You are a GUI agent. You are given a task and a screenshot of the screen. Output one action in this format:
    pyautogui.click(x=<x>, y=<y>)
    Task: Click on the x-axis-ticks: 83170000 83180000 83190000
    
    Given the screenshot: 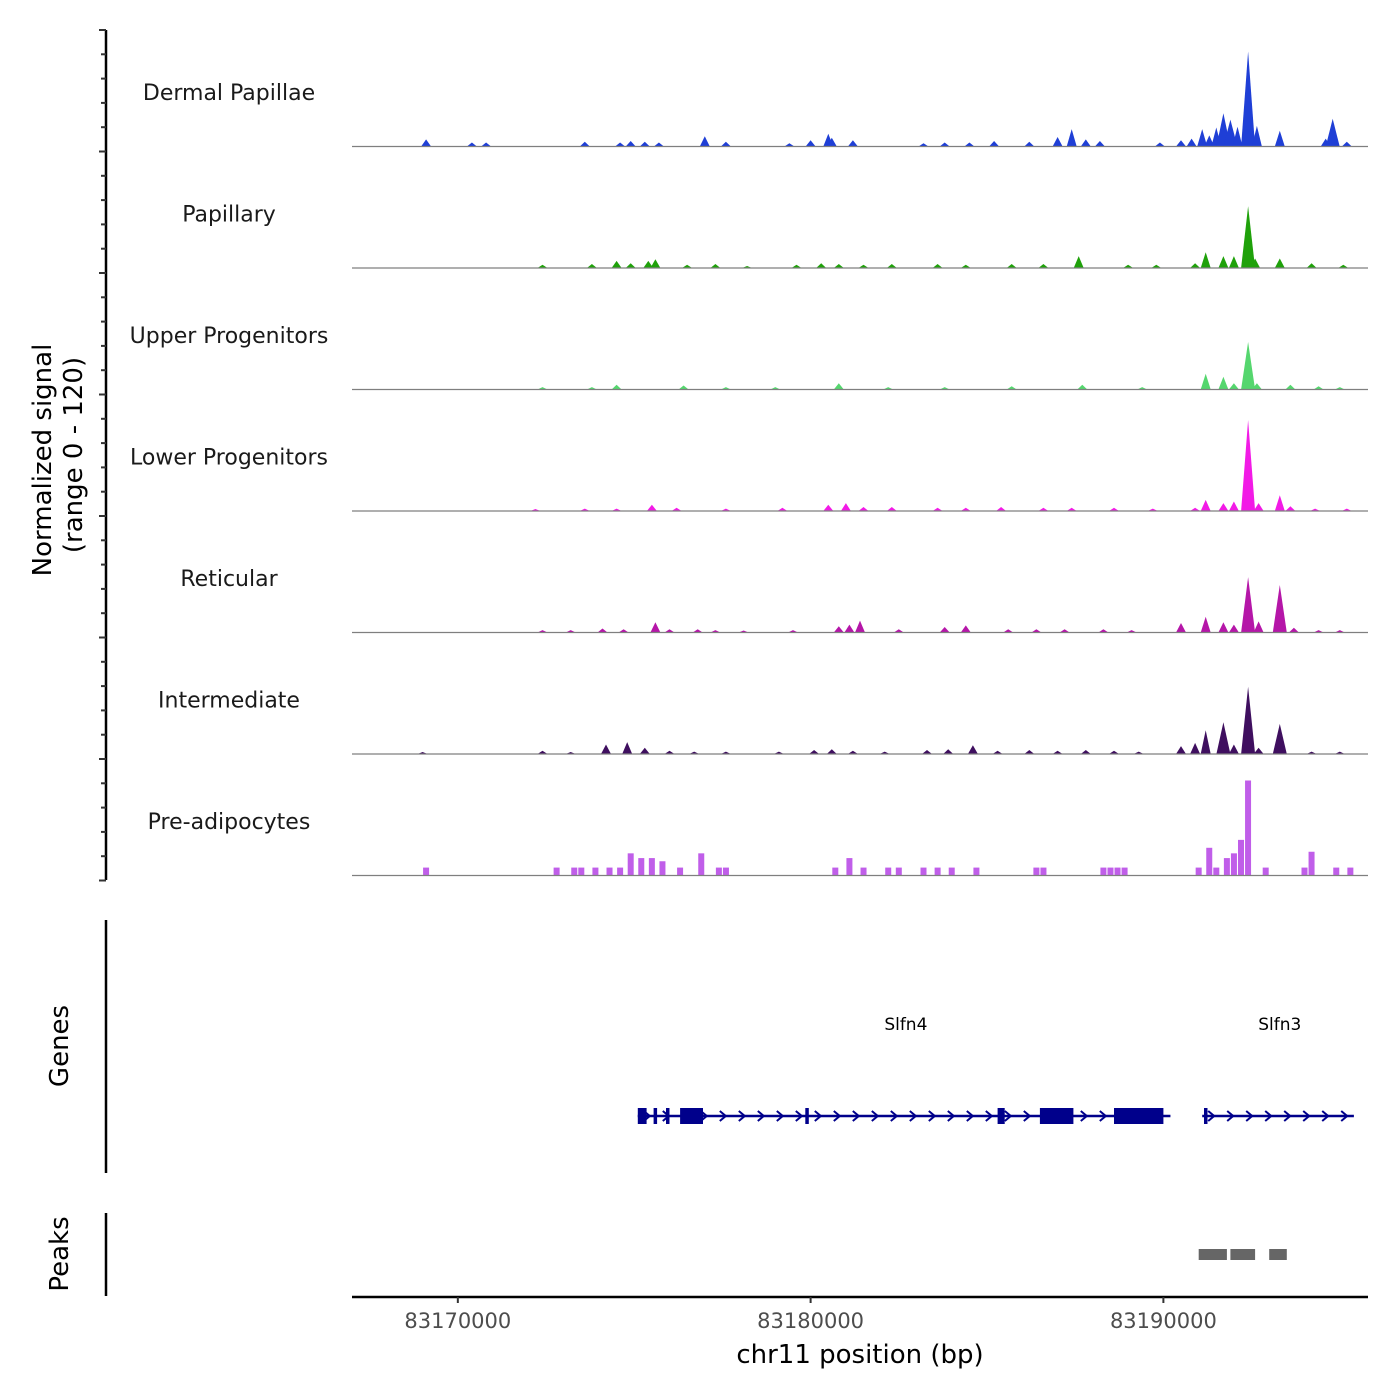 What is the action you would take?
    pyautogui.click(x=810, y=1315)
    